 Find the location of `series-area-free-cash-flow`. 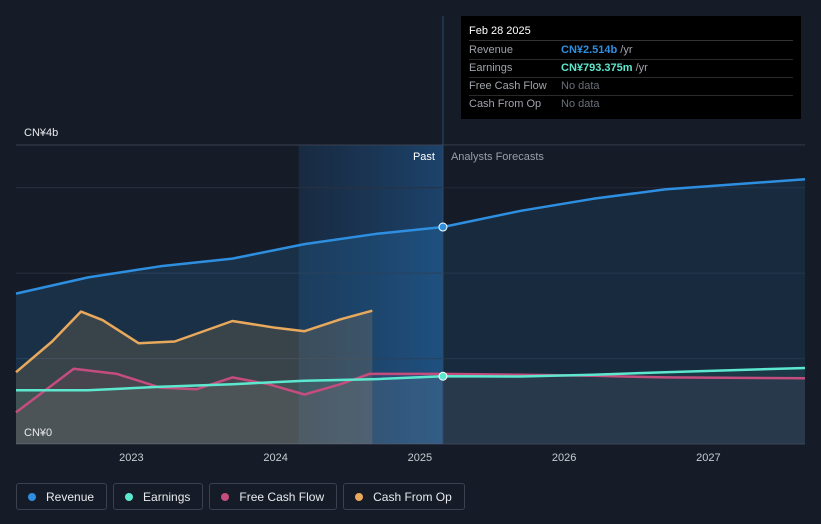

series-area-free-cash-flow is located at coordinates (410, 406).